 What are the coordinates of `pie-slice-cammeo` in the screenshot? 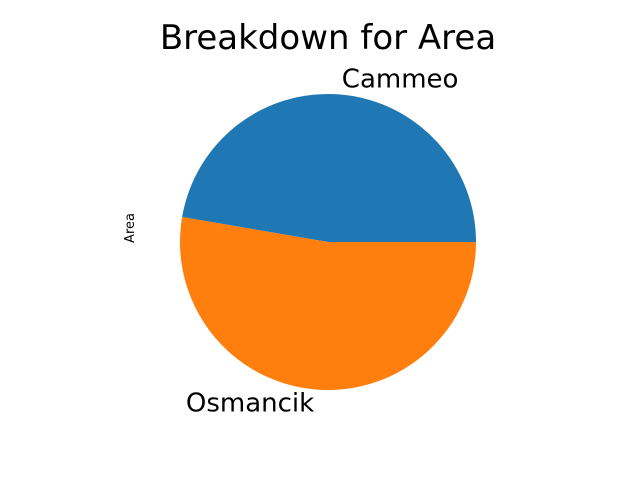 It's located at (329, 167).